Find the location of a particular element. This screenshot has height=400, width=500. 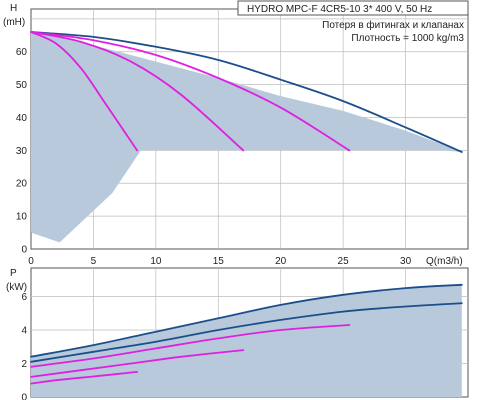

flow-xtick-label: 10 is located at coordinates (156, 261).